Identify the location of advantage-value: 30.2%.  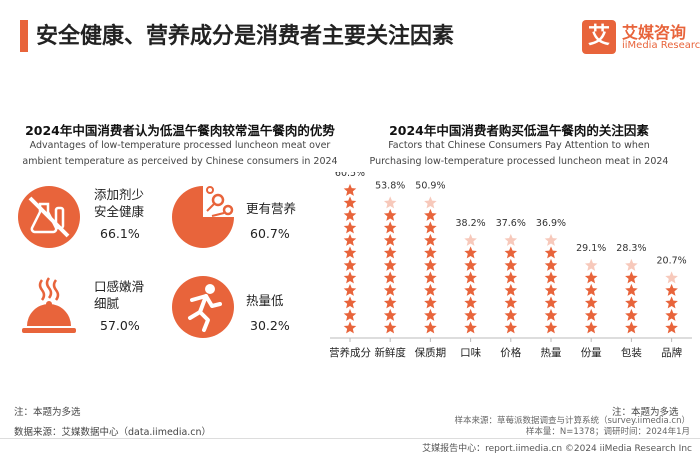
(270, 325).